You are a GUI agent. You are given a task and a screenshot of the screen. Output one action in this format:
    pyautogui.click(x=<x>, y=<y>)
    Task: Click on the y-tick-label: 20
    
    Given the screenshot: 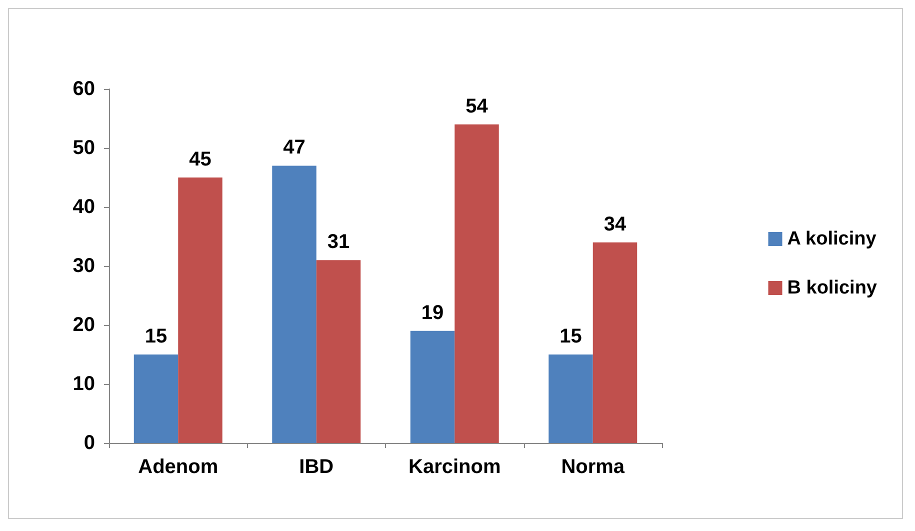 What is the action you would take?
    pyautogui.click(x=83, y=325)
    